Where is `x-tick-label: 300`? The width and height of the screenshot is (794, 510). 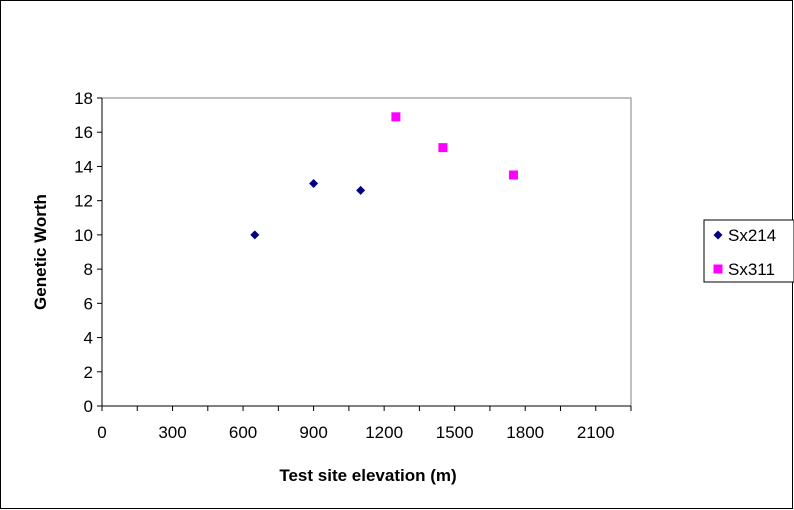 x-tick-label: 300 is located at coordinates (172, 432).